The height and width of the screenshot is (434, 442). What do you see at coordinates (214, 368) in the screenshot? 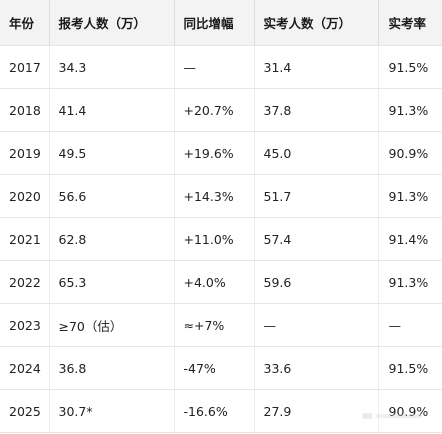
I see `cell-growth: -47%` at bounding box center [214, 368].